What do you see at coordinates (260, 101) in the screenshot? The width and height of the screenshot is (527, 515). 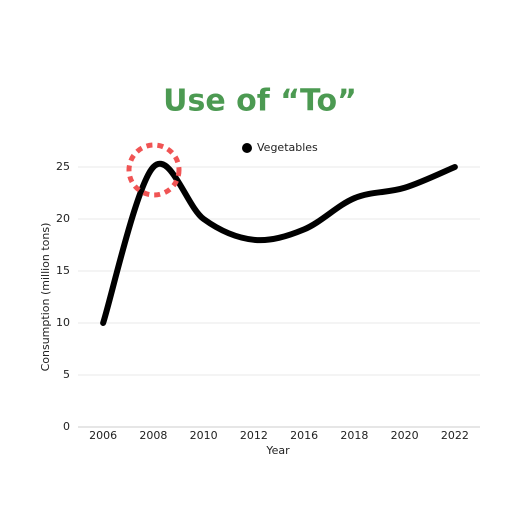 I see `chart-title: Use of “To”` at bounding box center [260, 101].